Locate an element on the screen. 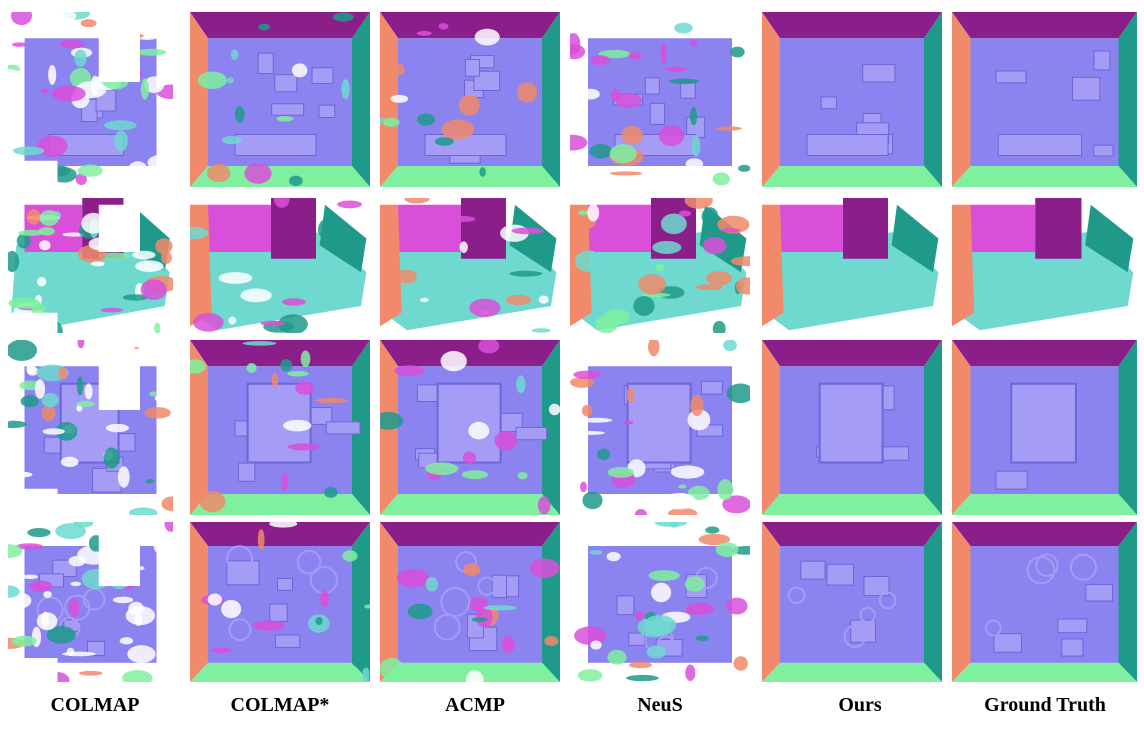 The height and width of the screenshot is (729, 1144). column-label-ours: Ours is located at coordinates (860, 705).